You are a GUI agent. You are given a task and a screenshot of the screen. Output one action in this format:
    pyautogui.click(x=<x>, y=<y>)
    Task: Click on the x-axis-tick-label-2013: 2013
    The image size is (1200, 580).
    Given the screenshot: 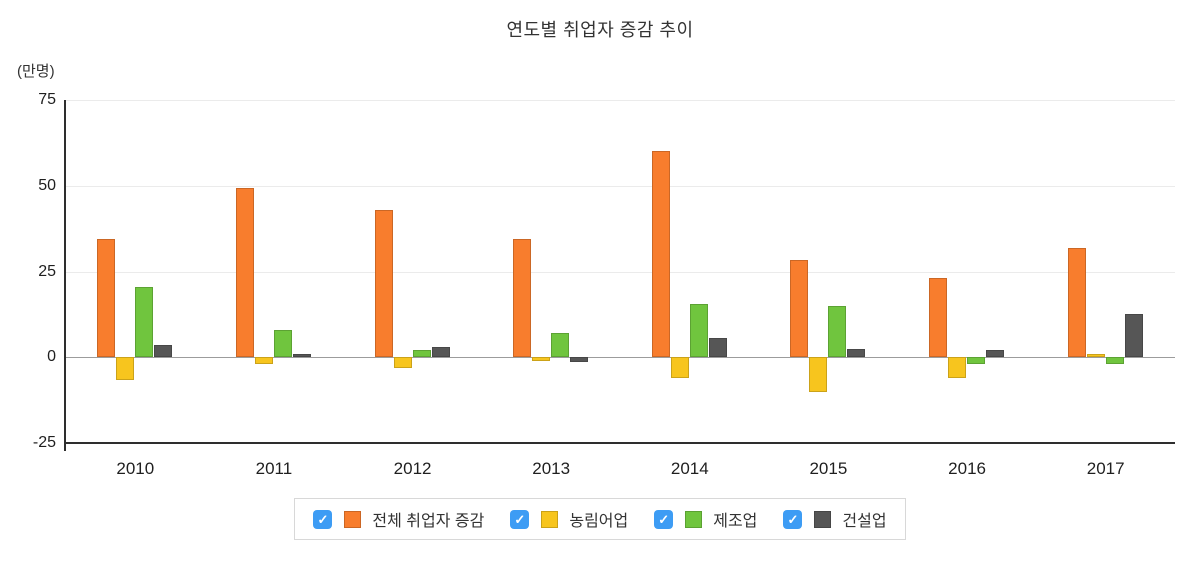 What is the action you would take?
    pyautogui.click(x=551, y=468)
    